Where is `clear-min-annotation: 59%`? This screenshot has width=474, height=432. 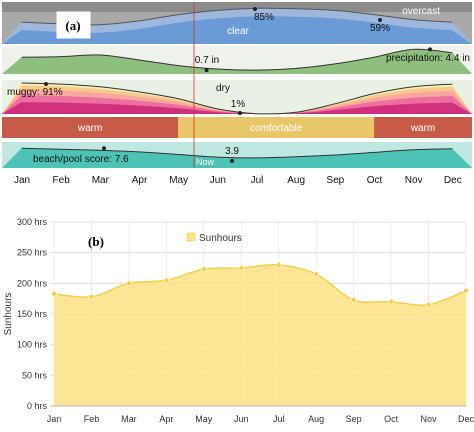
clear-min-annotation: 59% is located at coordinates (380, 28).